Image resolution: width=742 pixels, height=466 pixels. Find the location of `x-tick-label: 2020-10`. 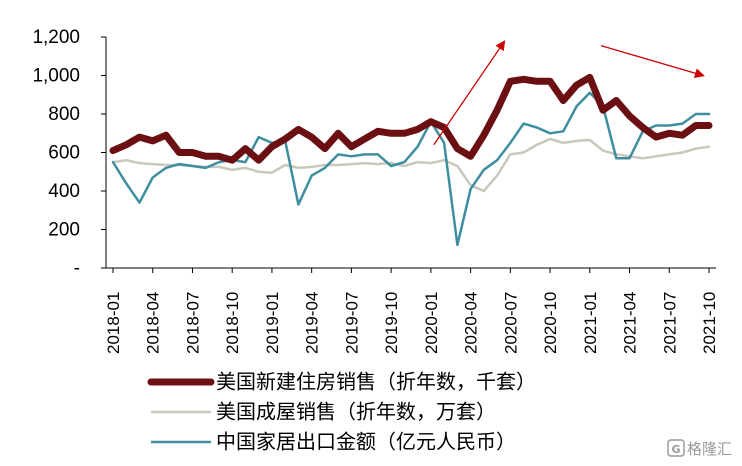

x-tick-label: 2020-10 is located at coordinates (550, 323).